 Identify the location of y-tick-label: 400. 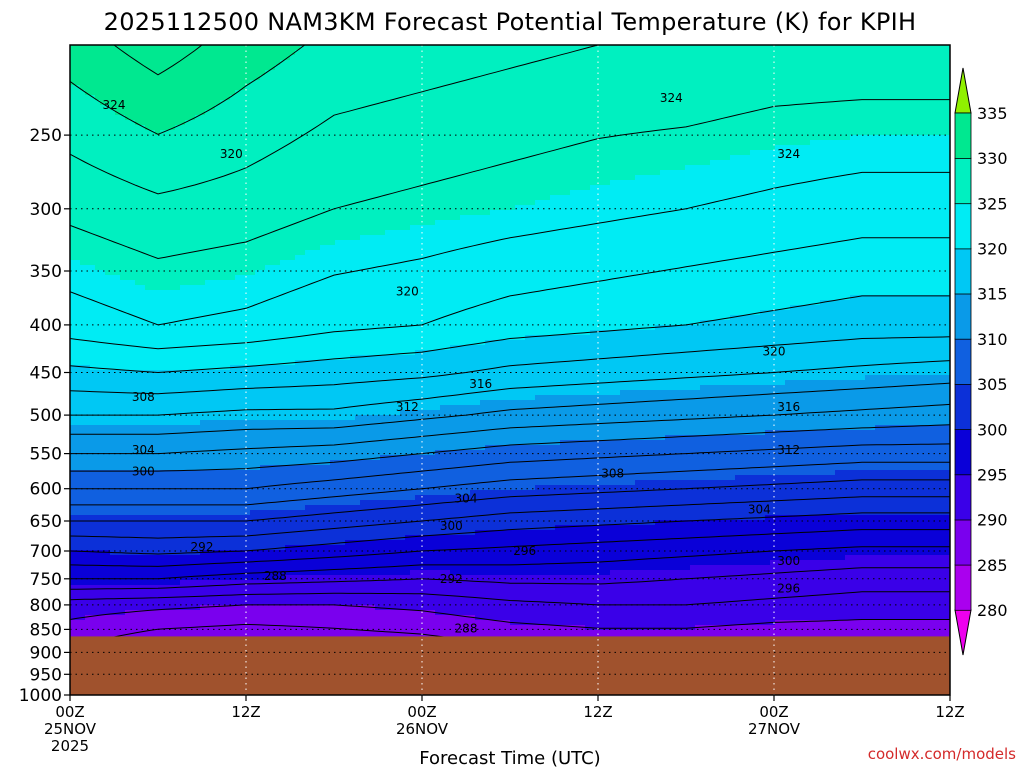
(46, 326).